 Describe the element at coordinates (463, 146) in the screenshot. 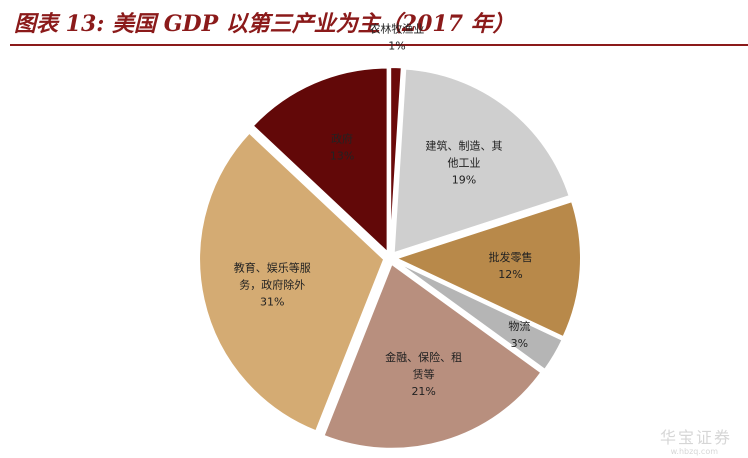

I see `slice-name: 建筑、制造、其` at that location.